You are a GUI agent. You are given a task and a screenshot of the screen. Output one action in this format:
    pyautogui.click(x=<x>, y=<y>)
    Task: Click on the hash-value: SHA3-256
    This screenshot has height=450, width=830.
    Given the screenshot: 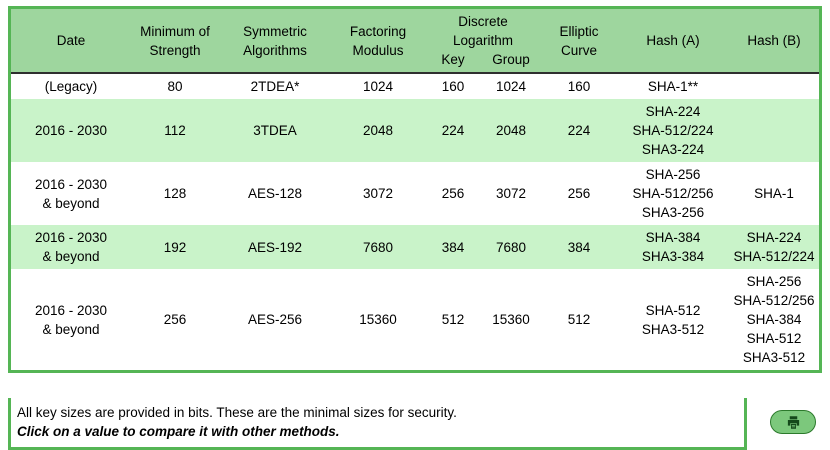 What is the action you would take?
    pyautogui.click(x=673, y=212)
    